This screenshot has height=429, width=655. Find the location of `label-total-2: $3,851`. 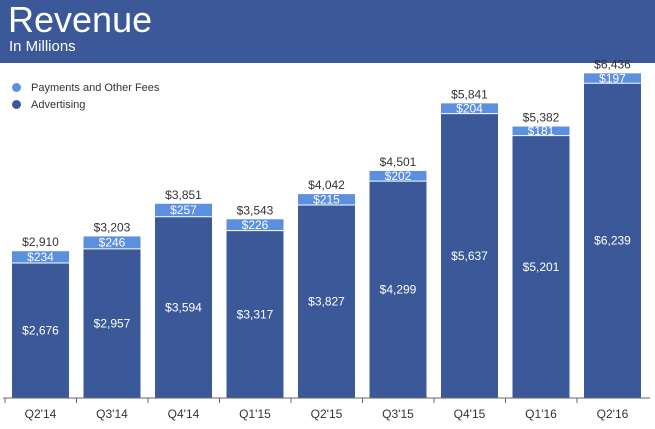

label-total-2: $3,851 is located at coordinates (183, 195).